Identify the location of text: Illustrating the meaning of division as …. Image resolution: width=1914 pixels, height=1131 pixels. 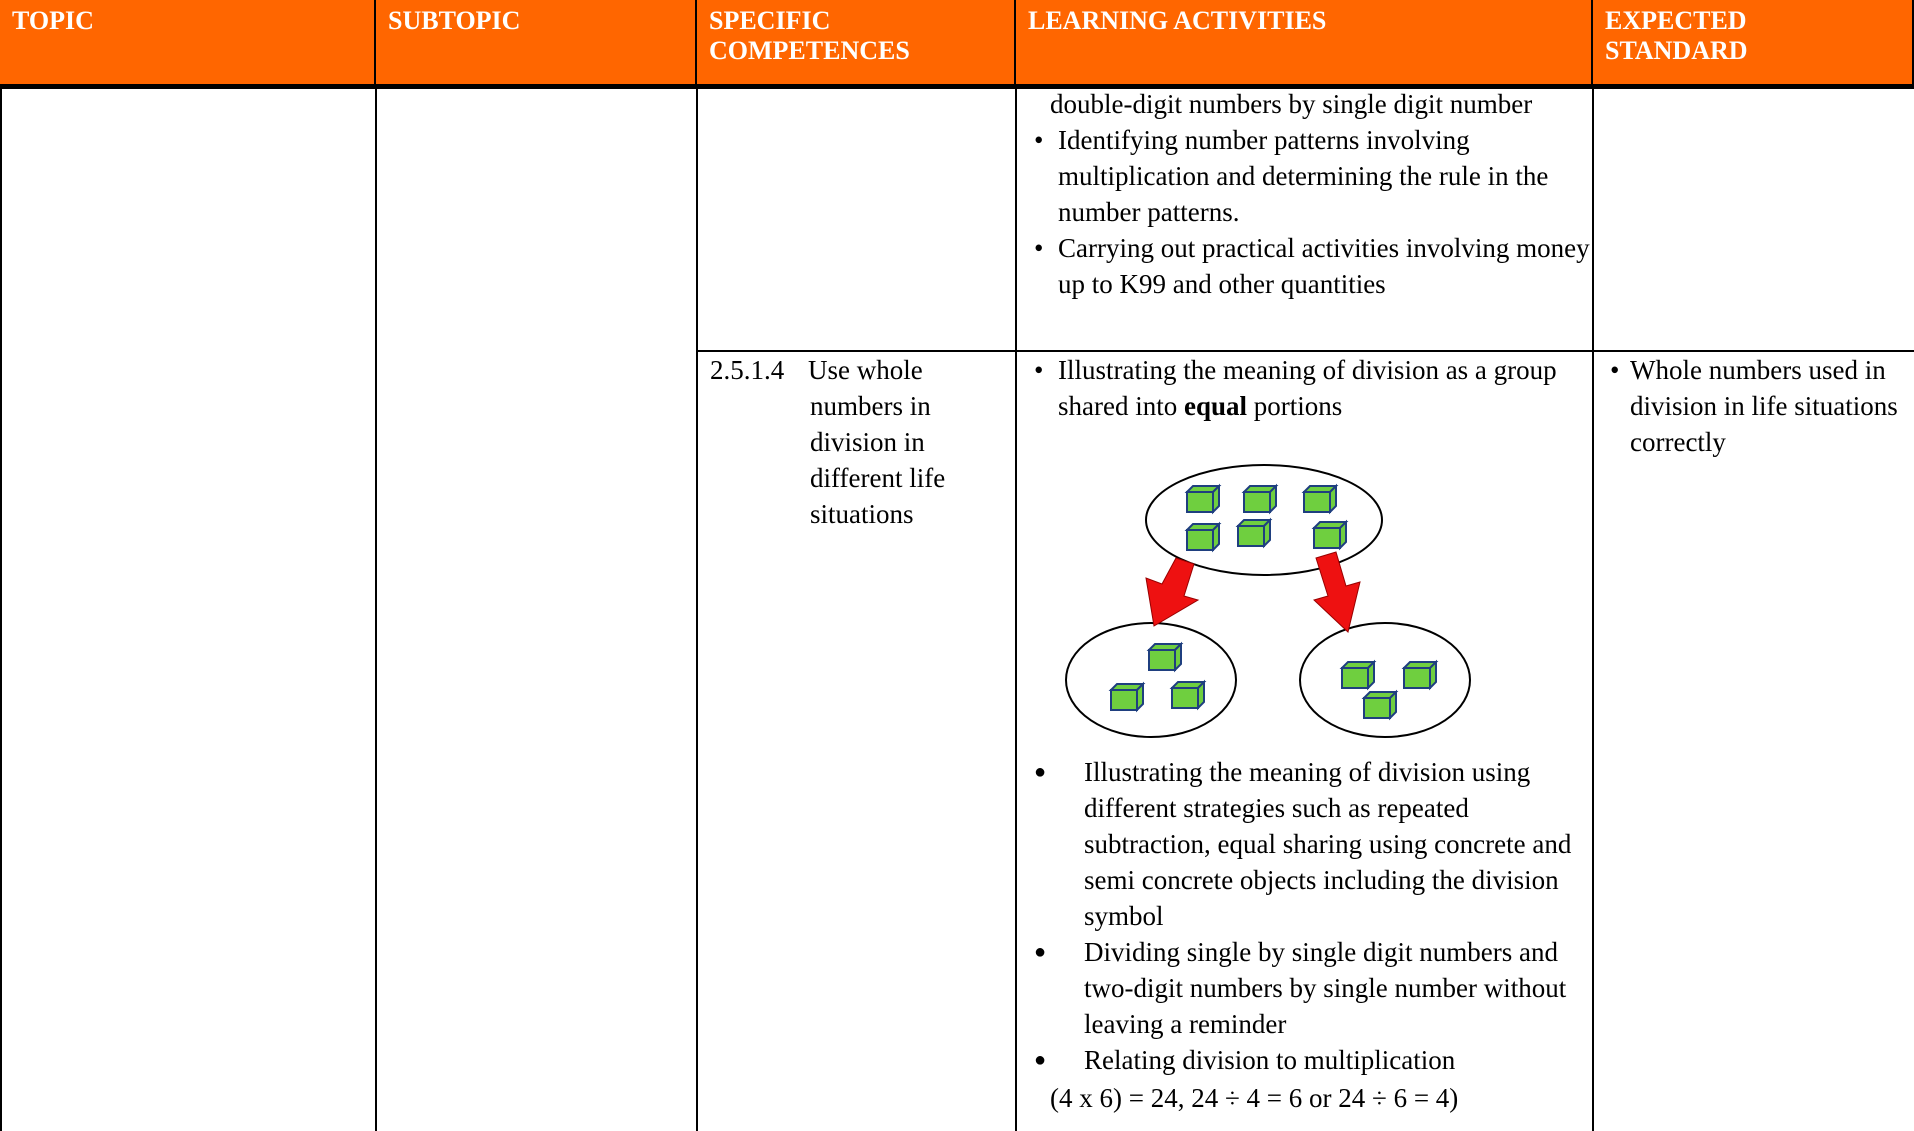
(1307, 388).